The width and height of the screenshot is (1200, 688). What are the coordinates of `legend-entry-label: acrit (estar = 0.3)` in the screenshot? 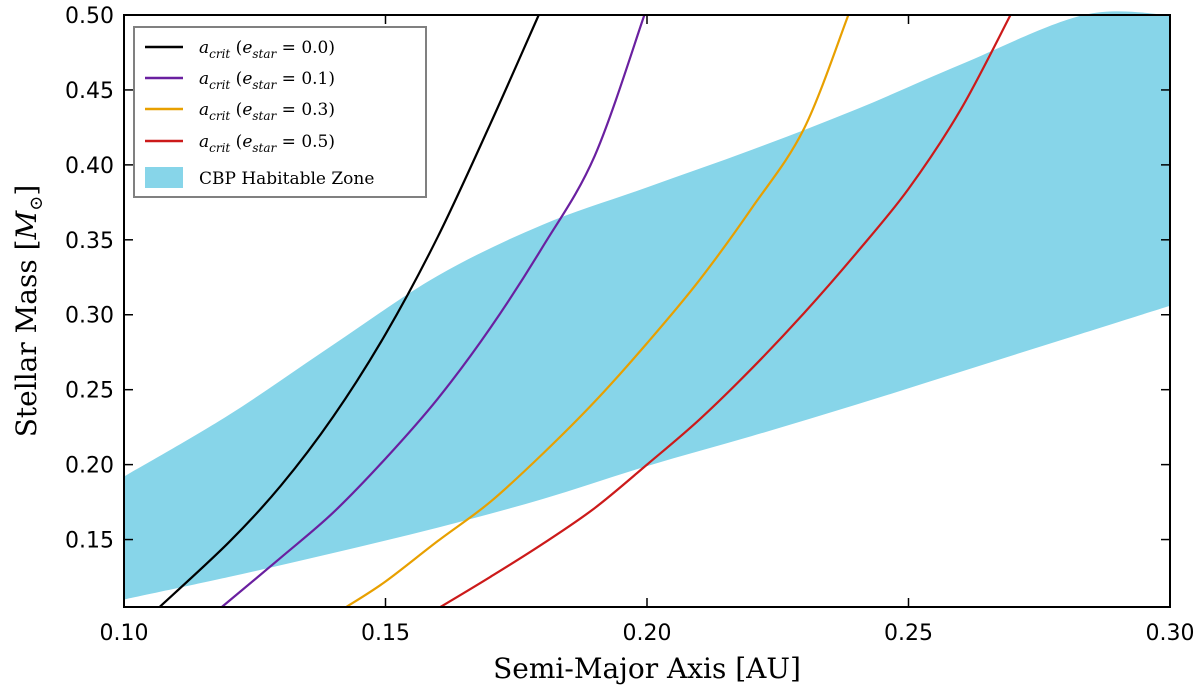 It's located at (267, 111).